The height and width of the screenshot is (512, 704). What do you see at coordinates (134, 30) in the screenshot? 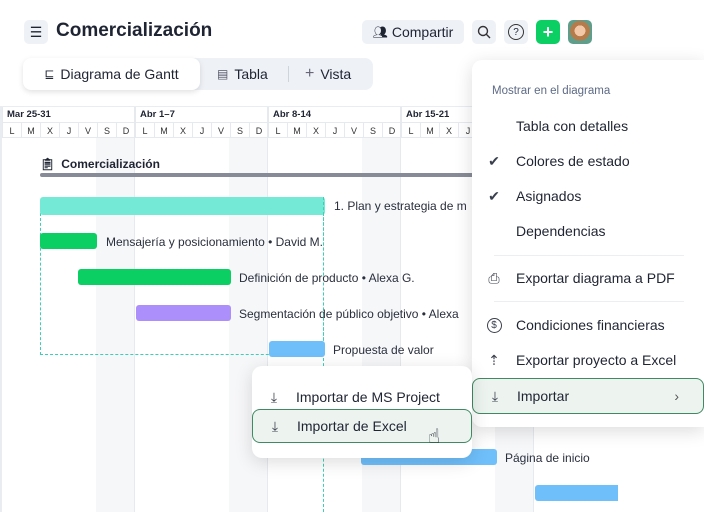
I see `page-title: Comercialización` at bounding box center [134, 30].